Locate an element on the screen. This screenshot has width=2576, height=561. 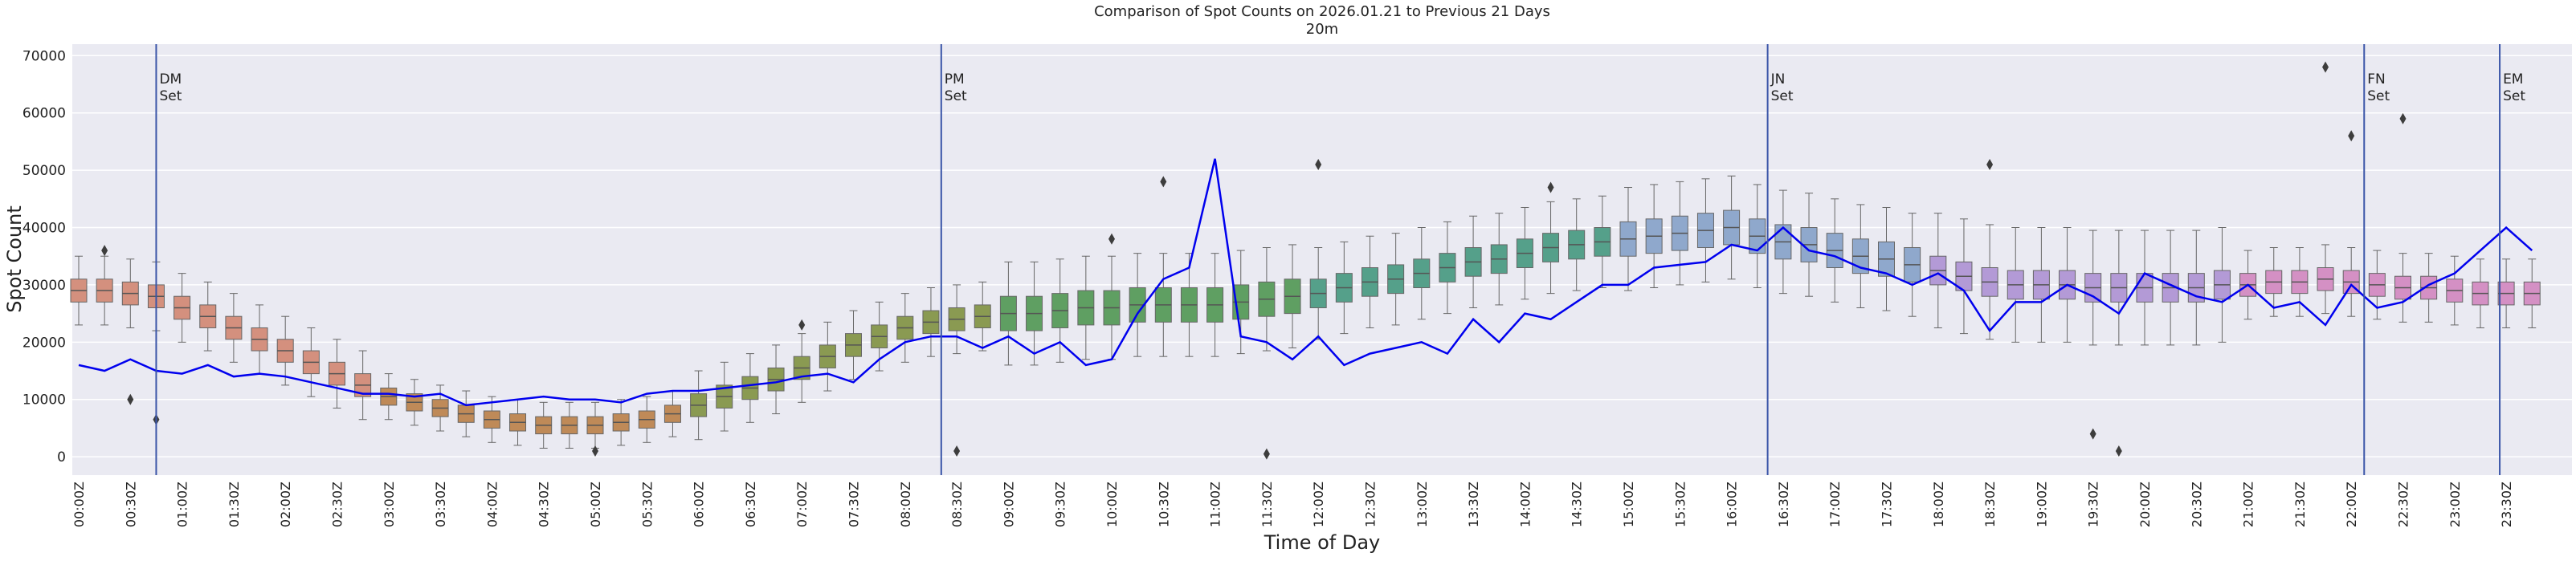
set-label: FN is located at coordinates (2376, 79).